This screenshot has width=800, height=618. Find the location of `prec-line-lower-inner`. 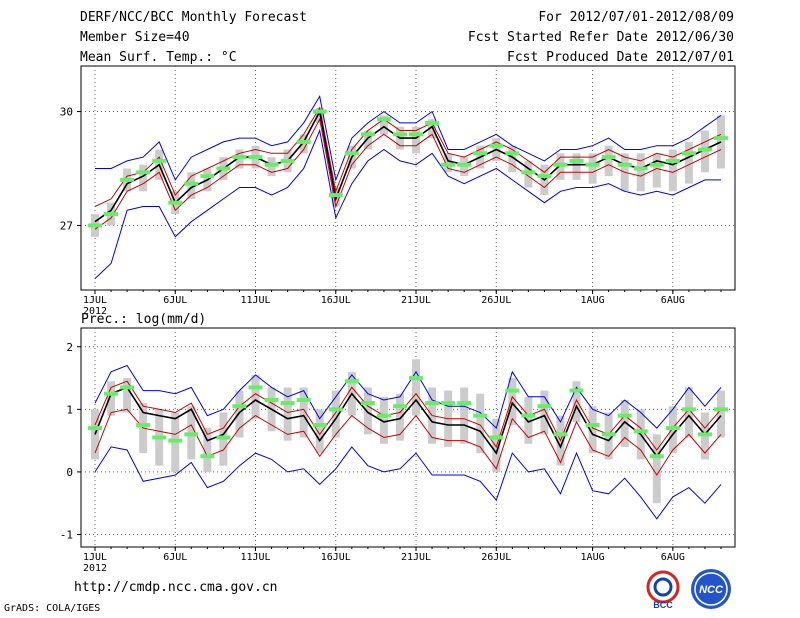

prec-line-lower-inner is located at coordinates (408, 442).